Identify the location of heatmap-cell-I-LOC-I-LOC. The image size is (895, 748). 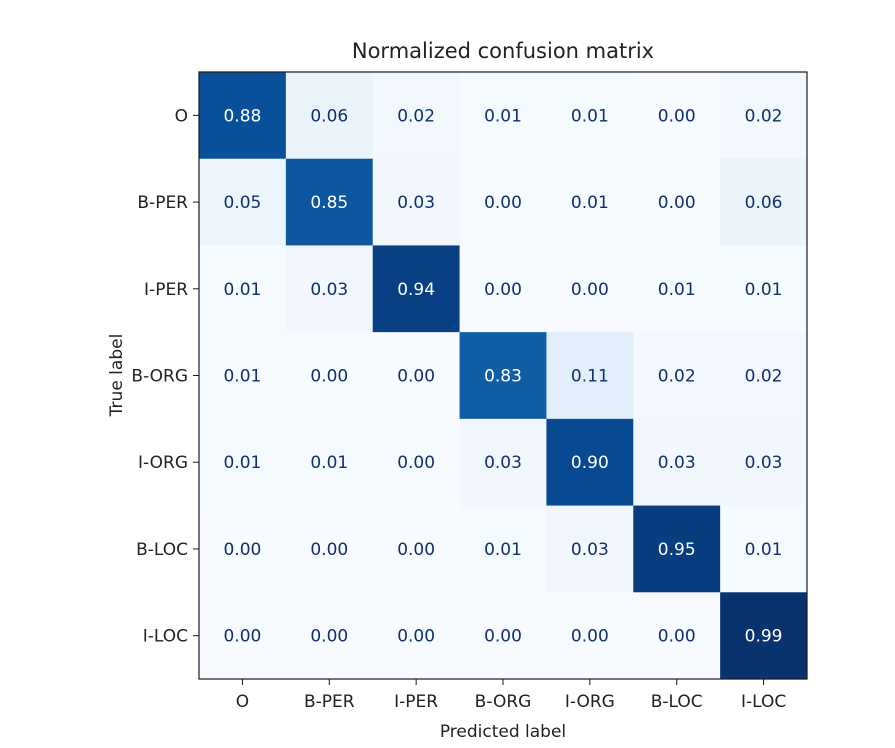
(764, 636).